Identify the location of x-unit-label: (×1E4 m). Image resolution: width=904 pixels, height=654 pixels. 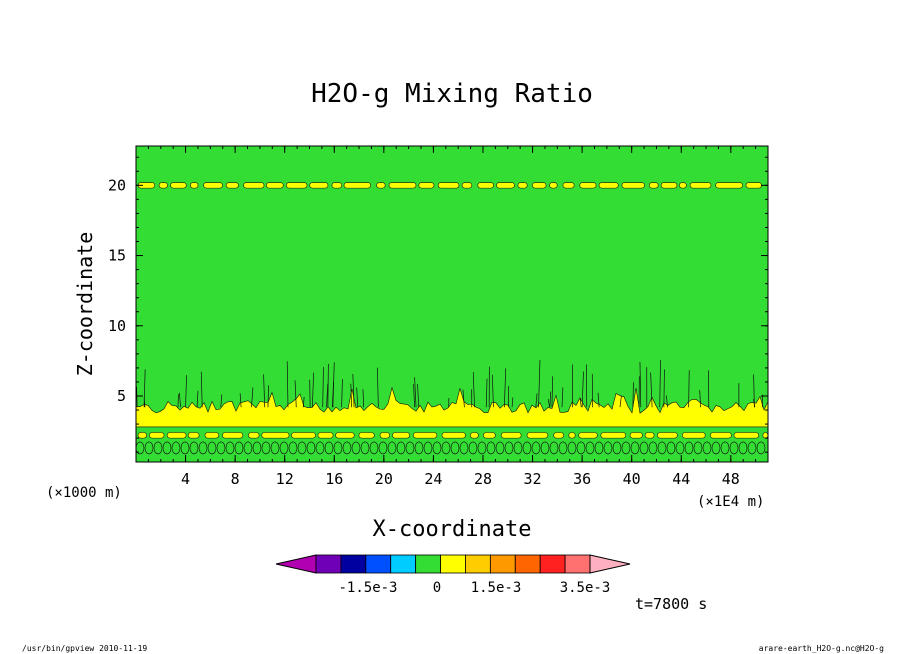
(730, 502).